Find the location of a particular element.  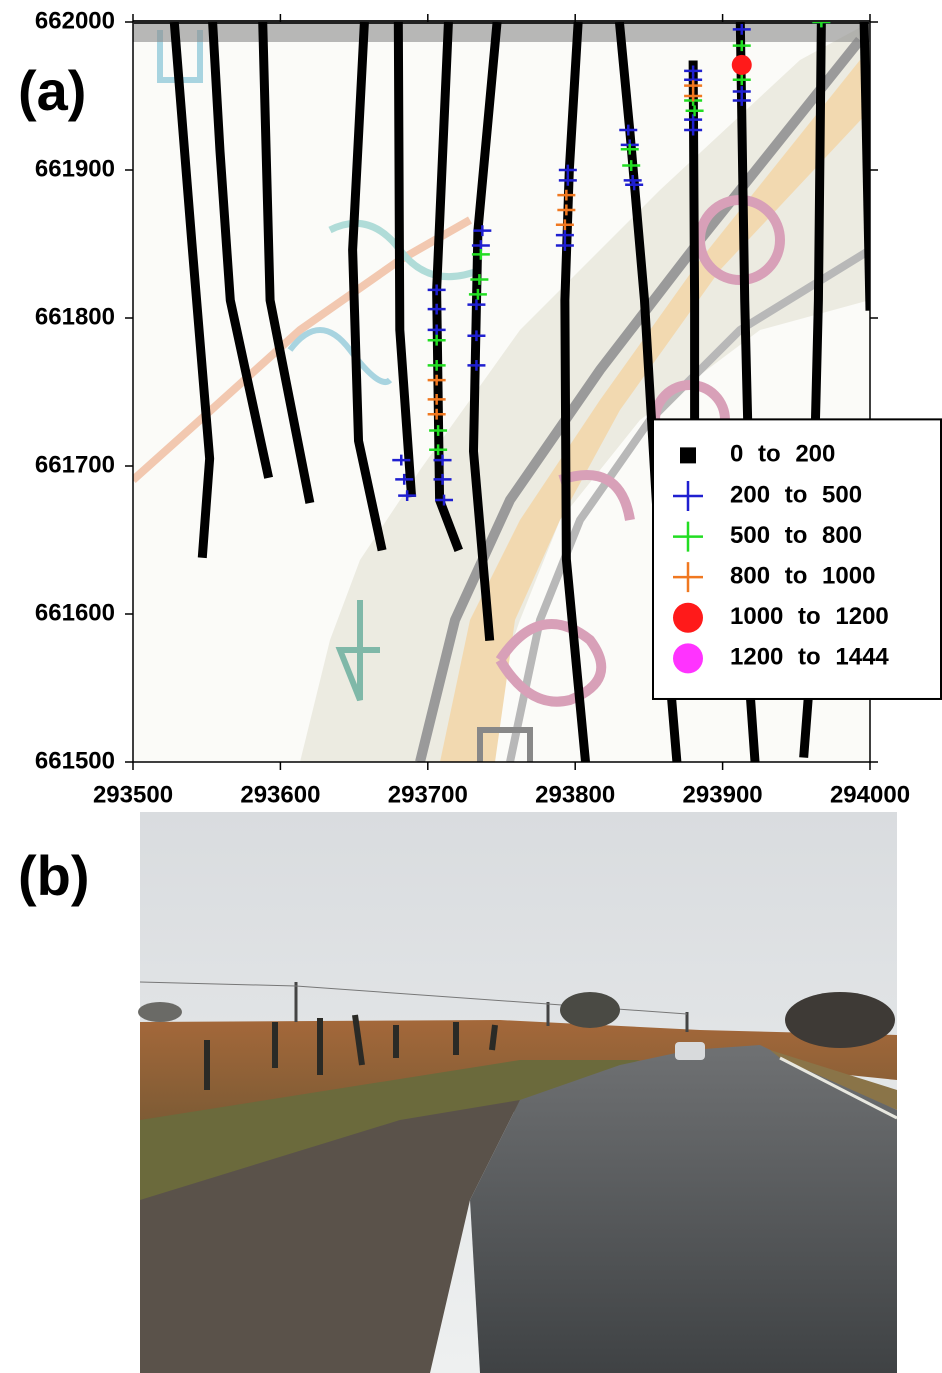

x-tick-label: 293900 is located at coordinates (723, 794).